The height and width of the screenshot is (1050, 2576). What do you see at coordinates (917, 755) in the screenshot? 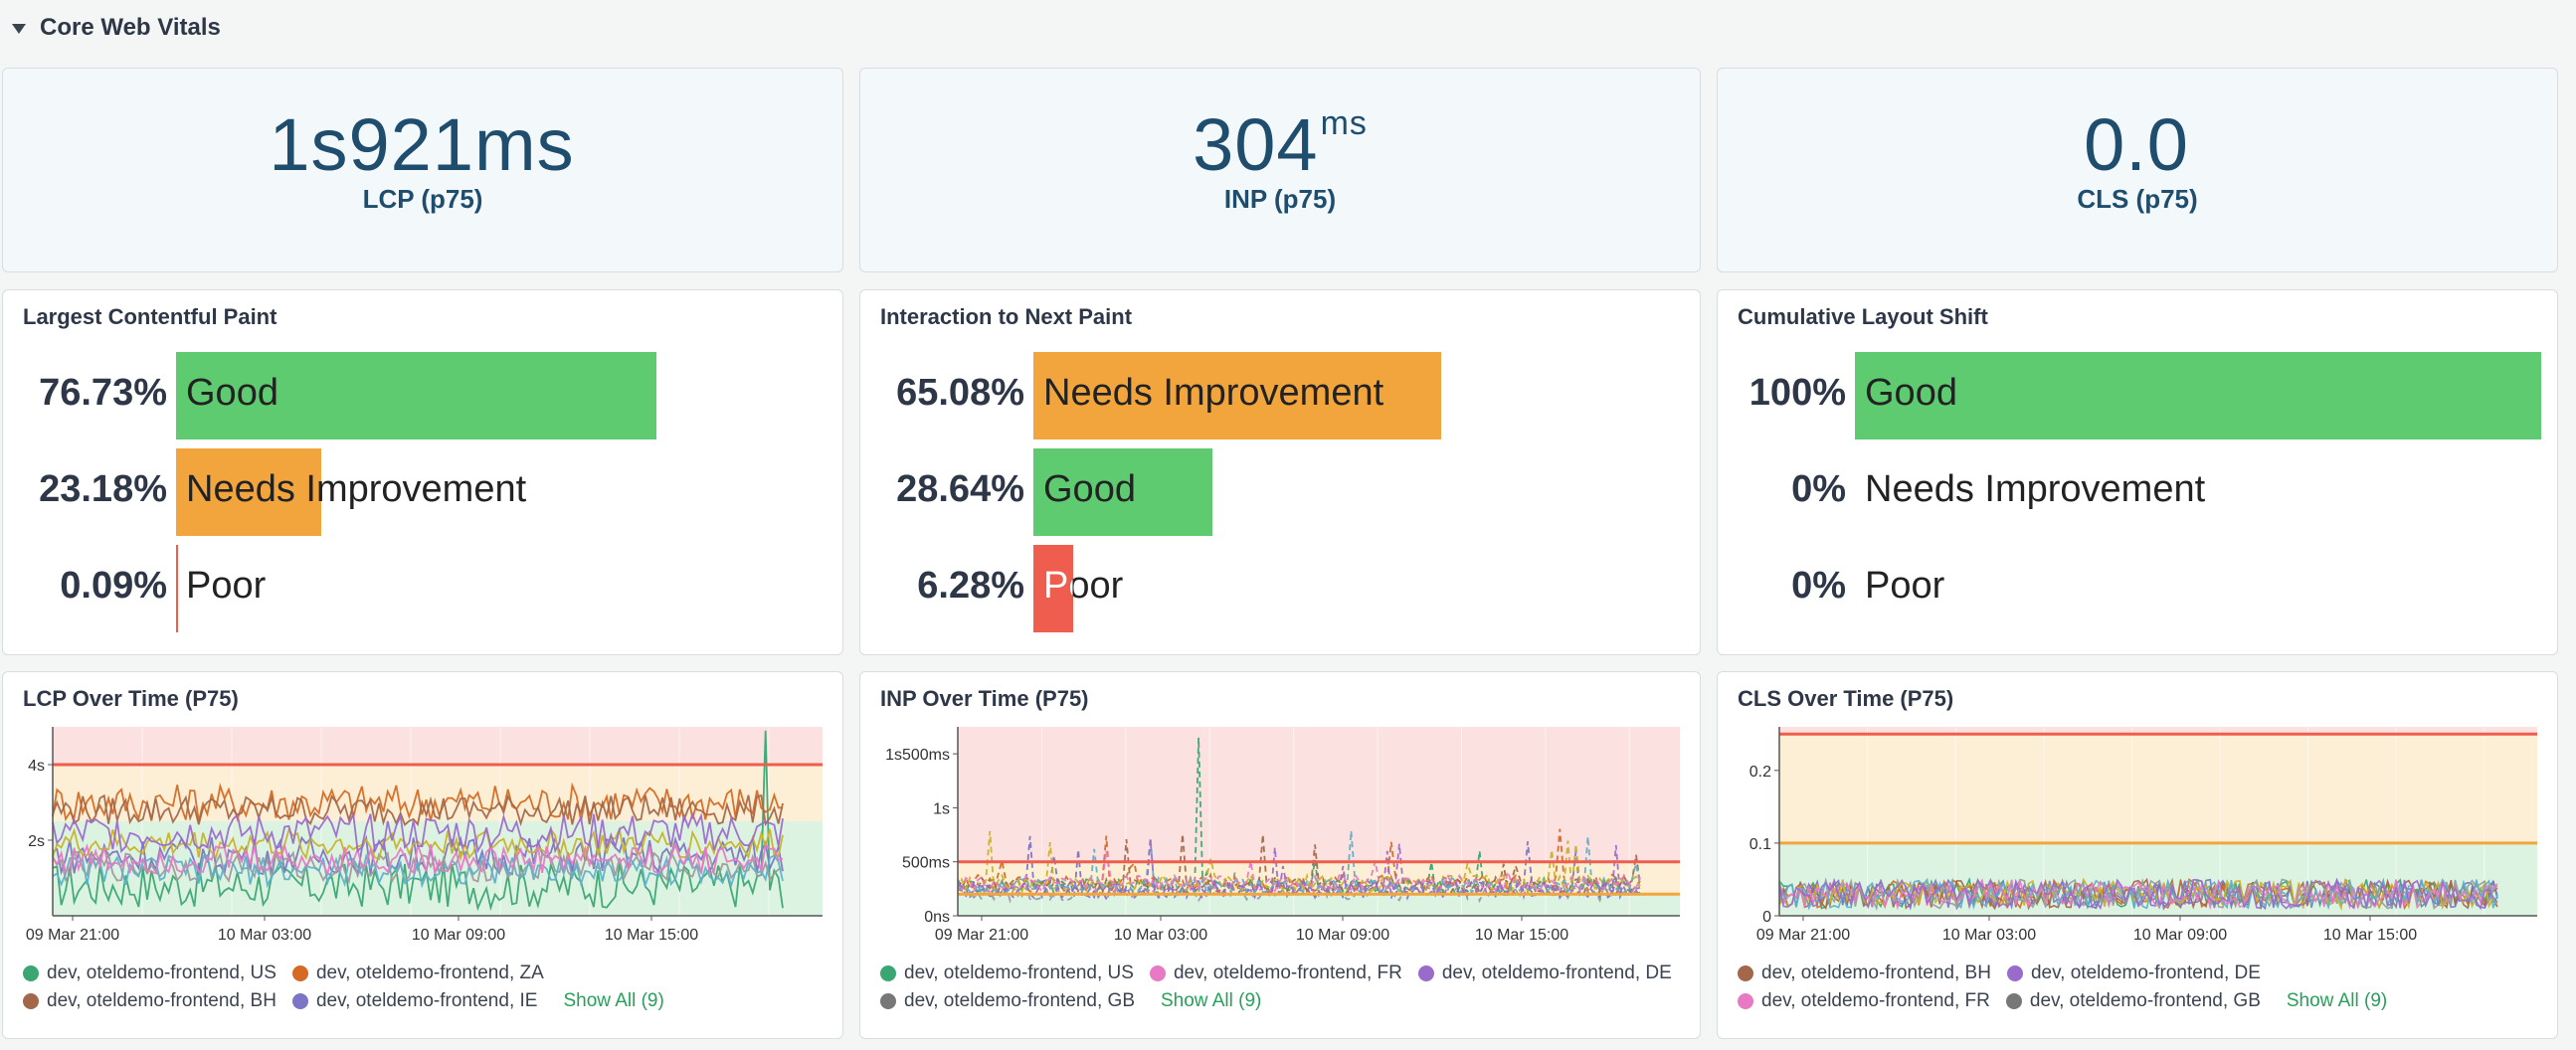
I see `y-tick-label: 1s500ms` at bounding box center [917, 755].